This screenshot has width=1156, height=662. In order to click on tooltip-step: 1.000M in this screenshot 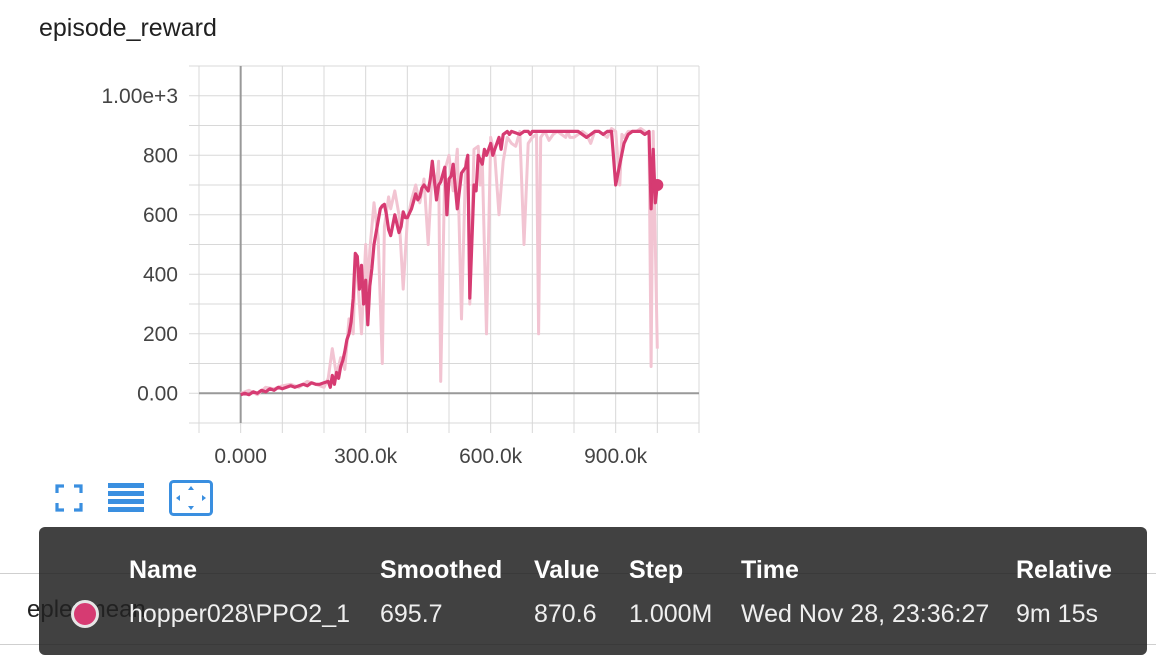, I will do `click(671, 614)`.